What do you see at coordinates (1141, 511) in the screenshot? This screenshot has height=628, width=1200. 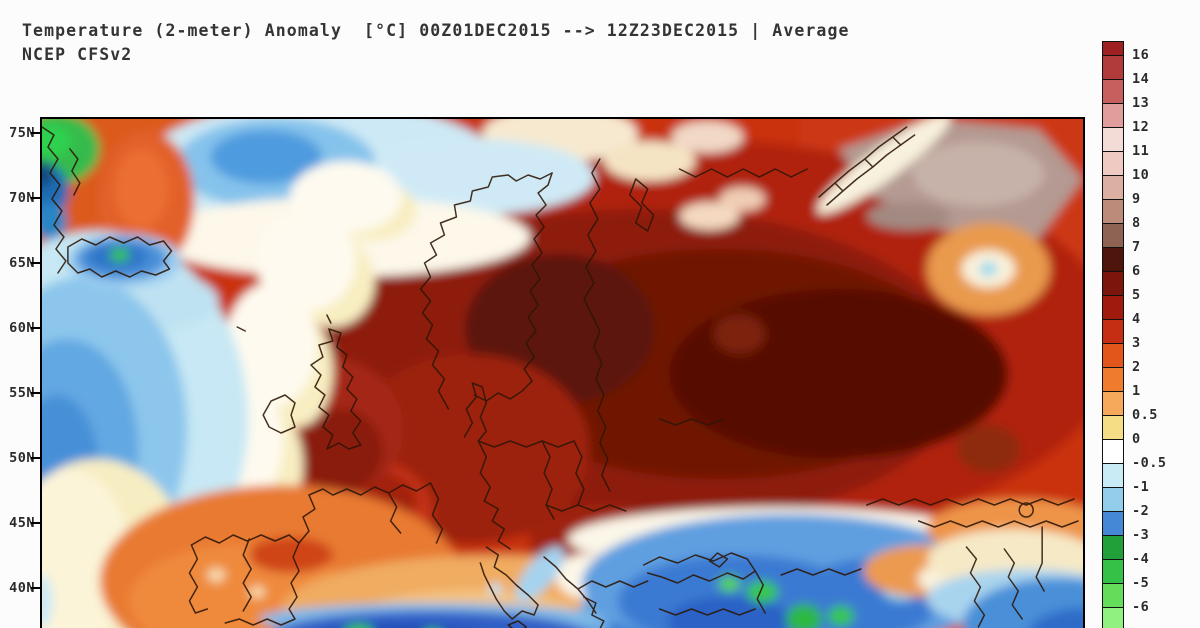 I see `colorbar-label: -2` at bounding box center [1141, 511].